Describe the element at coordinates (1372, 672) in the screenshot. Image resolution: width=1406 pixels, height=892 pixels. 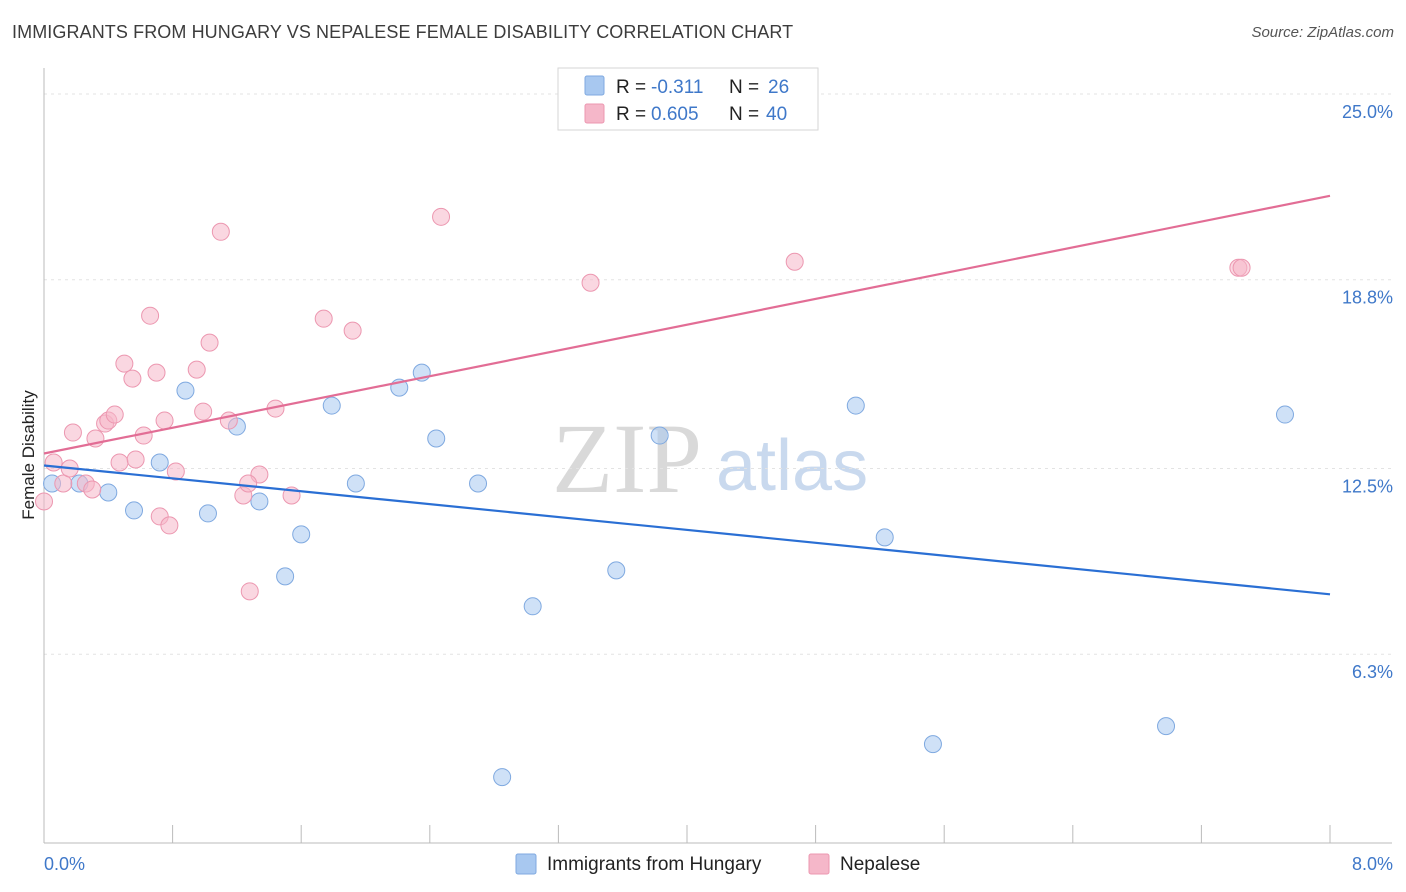
I see `y-tick-label: 6.3%` at that location.